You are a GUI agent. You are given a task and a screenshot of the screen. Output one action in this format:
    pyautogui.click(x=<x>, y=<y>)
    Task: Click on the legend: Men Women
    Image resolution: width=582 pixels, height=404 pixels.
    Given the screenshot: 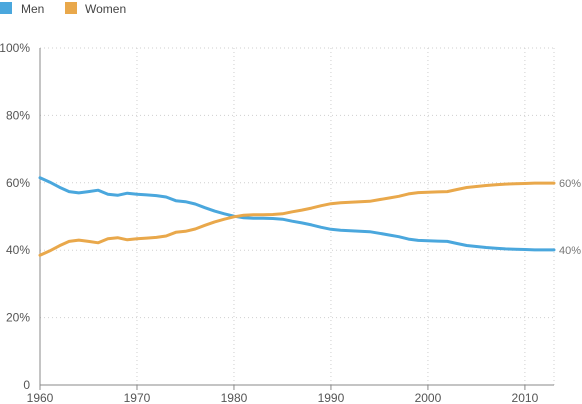 What is the action you would take?
    pyautogui.click(x=63, y=9)
    